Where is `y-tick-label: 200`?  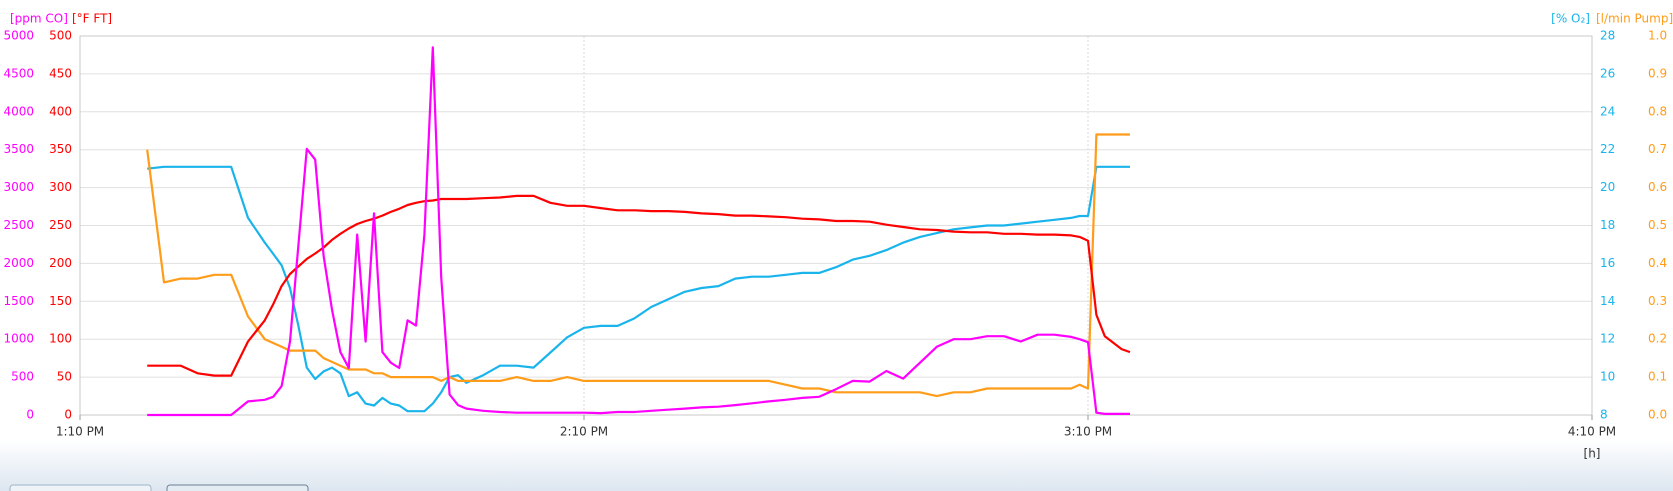 y-tick-label: 200 is located at coordinates (60, 263).